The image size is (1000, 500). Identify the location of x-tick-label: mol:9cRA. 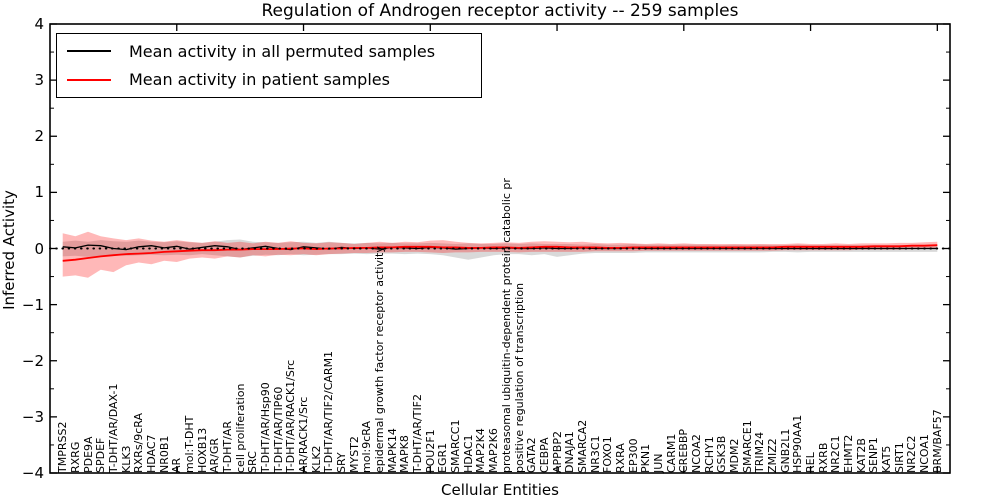
(367, 447).